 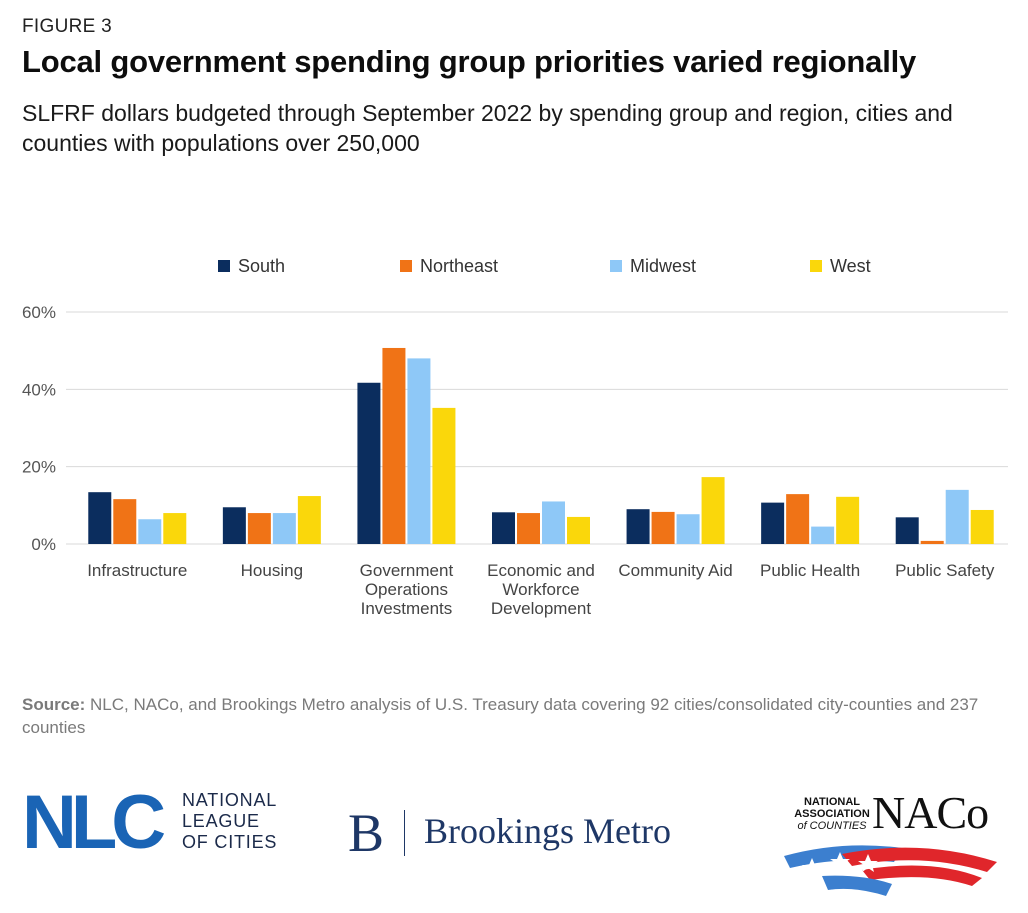 What do you see at coordinates (930, 812) in the screenshot?
I see `naco-mark: NACo` at bounding box center [930, 812].